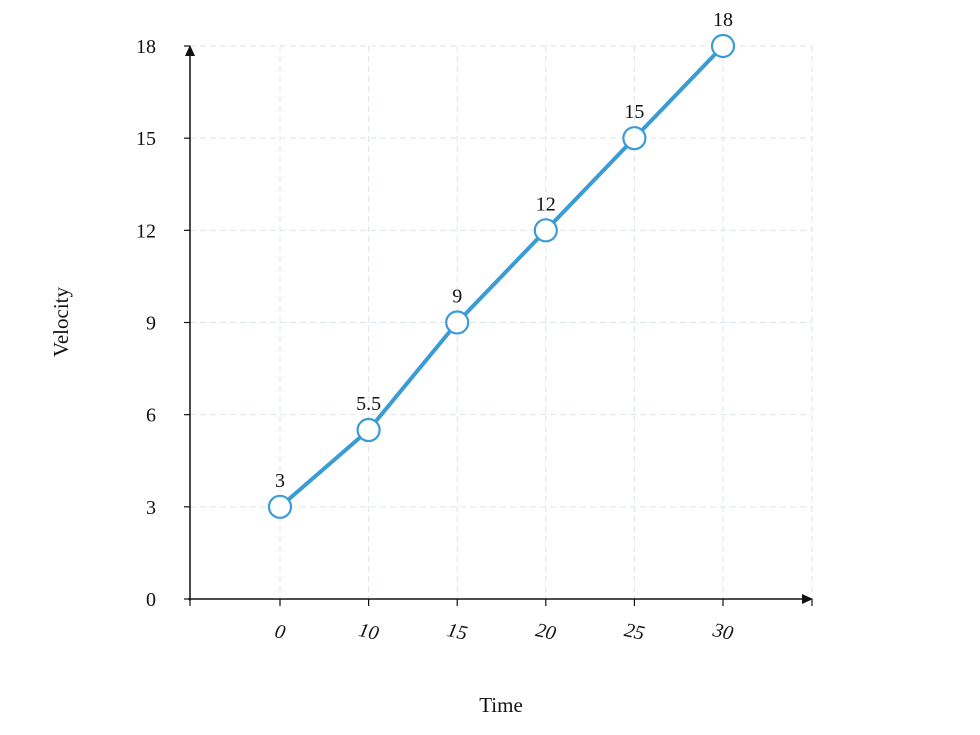 This screenshot has height=735, width=980. What do you see at coordinates (146, 231) in the screenshot?
I see `y-tick-label: 12` at bounding box center [146, 231].